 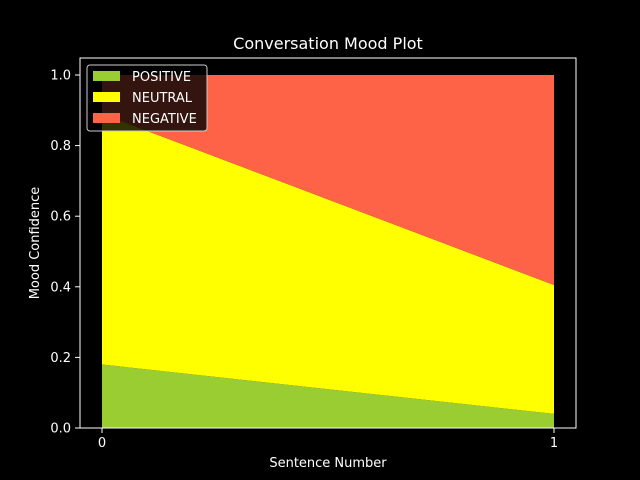 What do you see at coordinates (65, 253) in the screenshot?
I see `y-axis: 0.0 0.2 0.4 0.6 0.8 1.0` at bounding box center [65, 253].